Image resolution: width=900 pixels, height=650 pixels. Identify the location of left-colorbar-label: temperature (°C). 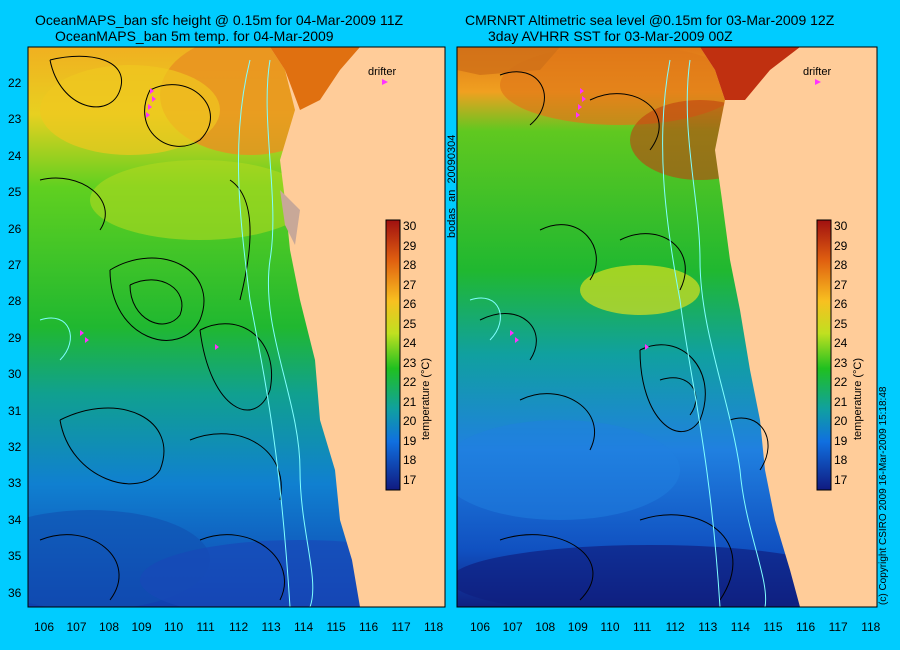
(426, 398).